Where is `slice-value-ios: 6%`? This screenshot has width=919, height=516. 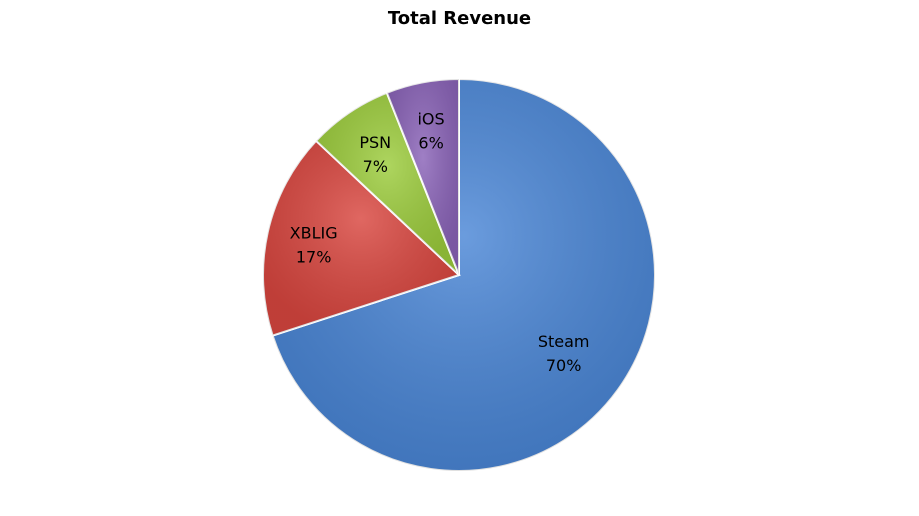
slice-value-ios: 6% is located at coordinates (430, 143).